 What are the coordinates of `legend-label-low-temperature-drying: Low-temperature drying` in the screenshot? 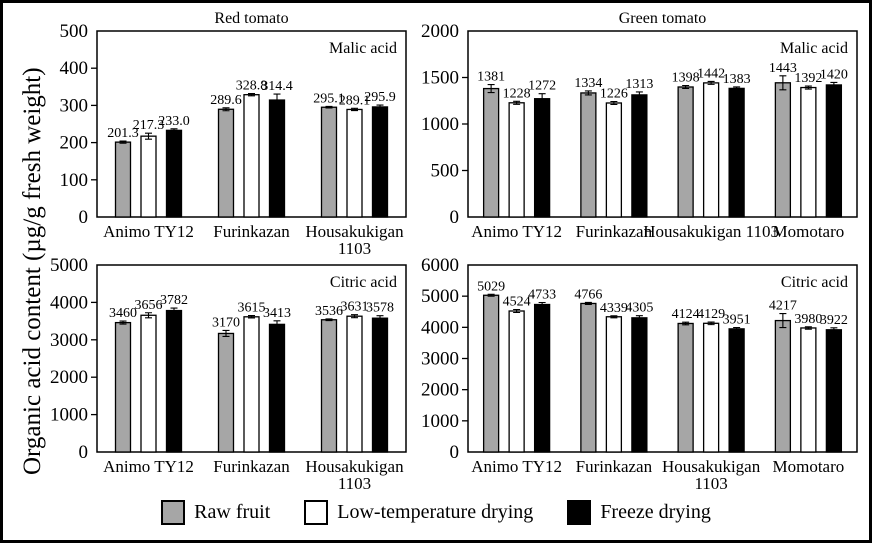 It's located at (435, 512).